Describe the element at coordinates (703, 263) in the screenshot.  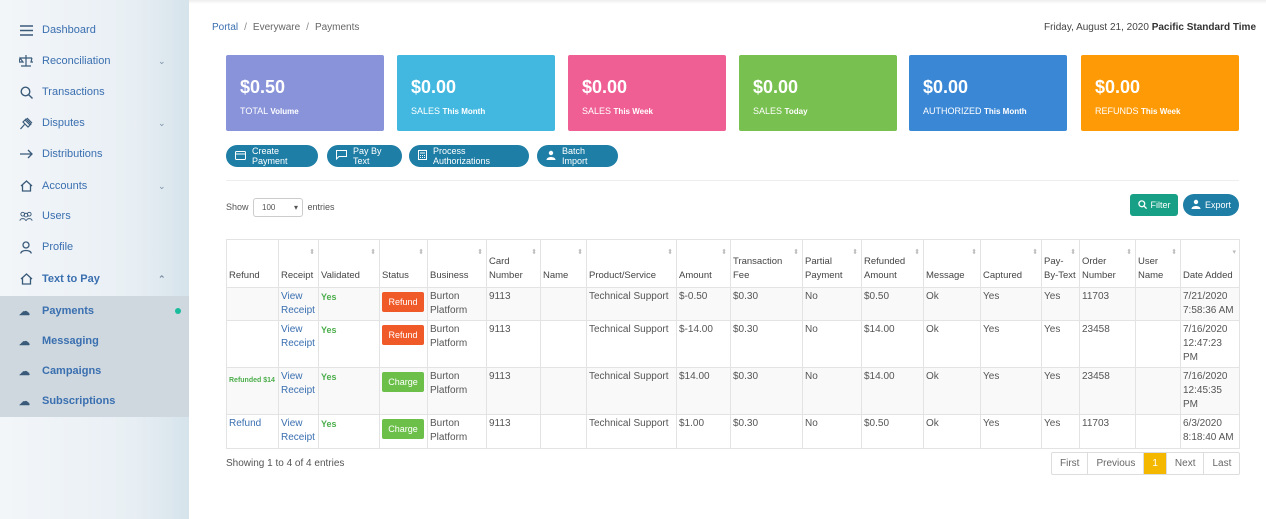
I see `col-header-amount: Amount ⬍` at that location.